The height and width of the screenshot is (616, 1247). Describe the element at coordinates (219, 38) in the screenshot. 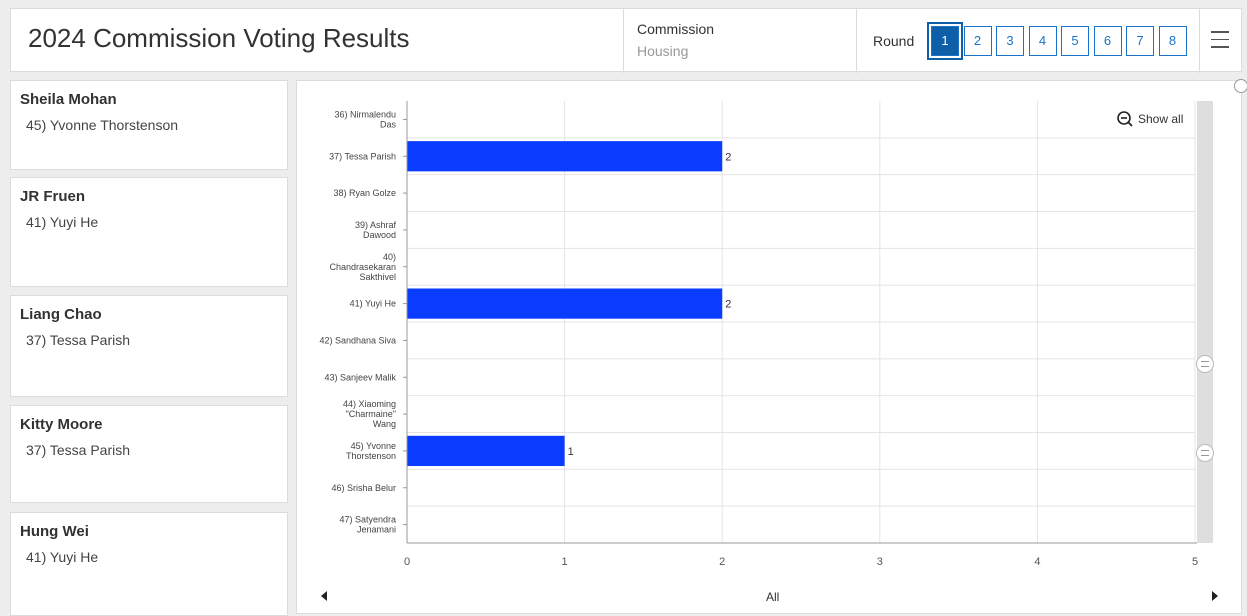

I see `page-title: 2024 Commission Voting Results` at that location.